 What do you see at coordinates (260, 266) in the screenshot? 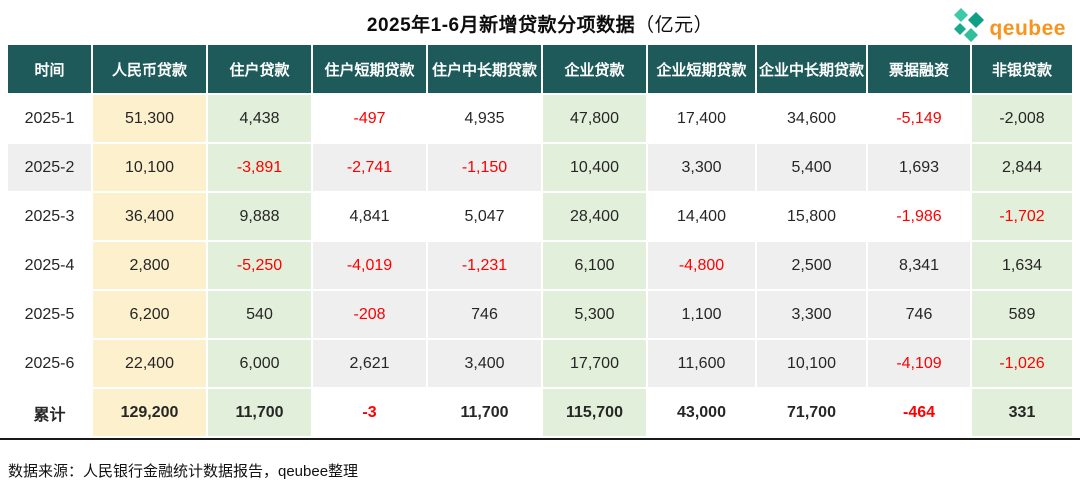
I see `table-cell: -5,250` at bounding box center [260, 266].